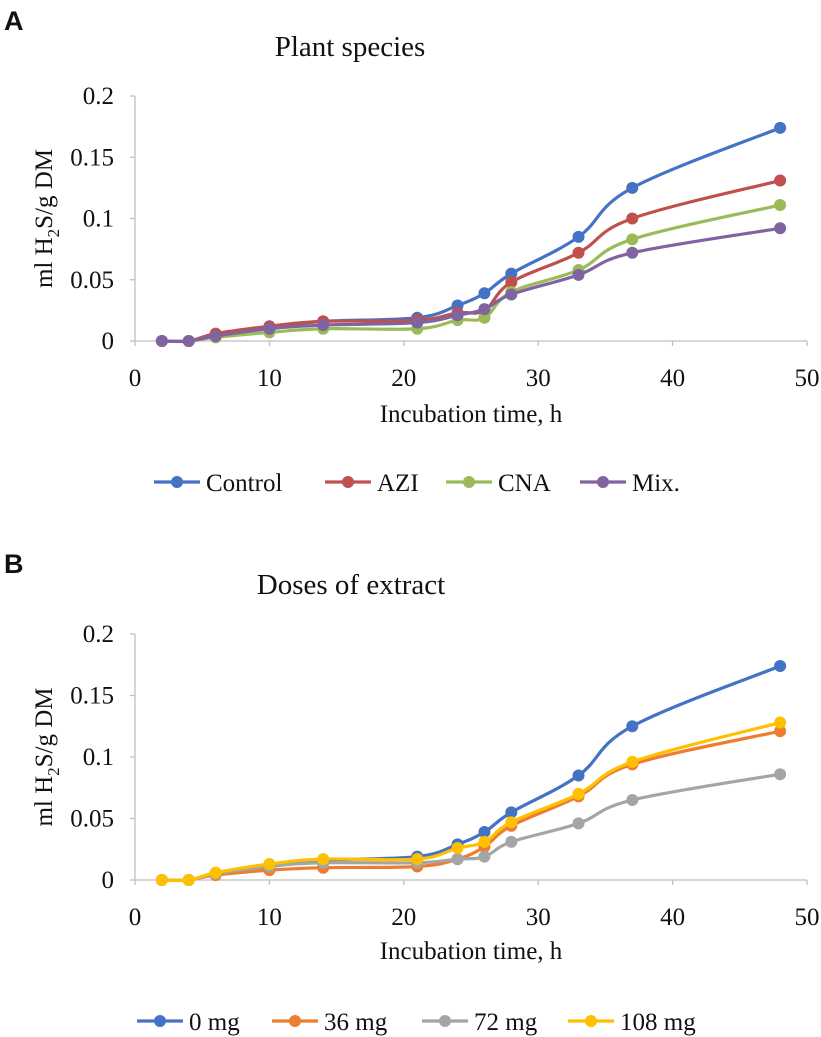 The image size is (821, 1037). What do you see at coordinates (214, 1022) in the screenshot?
I see `legend-label: 0 mg` at bounding box center [214, 1022].